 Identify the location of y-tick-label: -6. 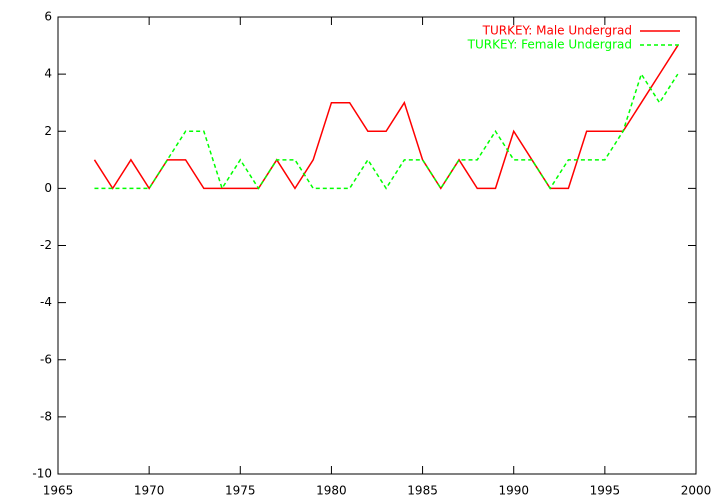
(46, 359).